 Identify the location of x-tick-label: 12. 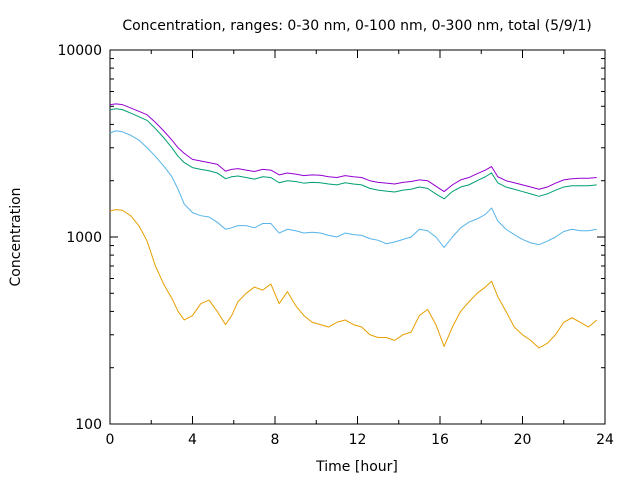
(358, 440).